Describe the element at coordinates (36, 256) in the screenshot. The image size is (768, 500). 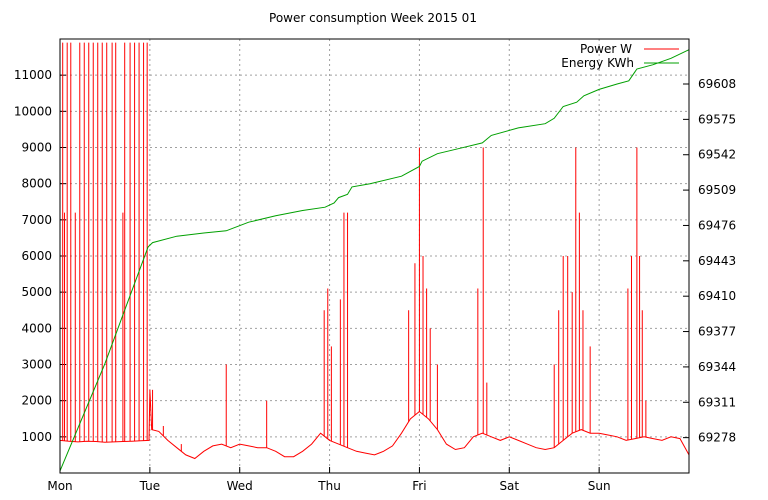
I see `y-tick-label-left: 6000` at that location.